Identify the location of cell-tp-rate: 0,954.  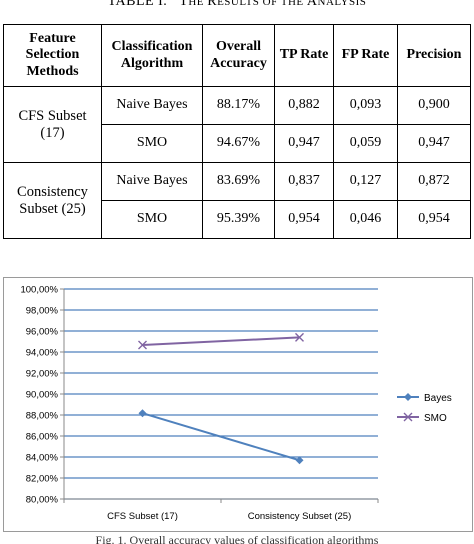
(304, 219).